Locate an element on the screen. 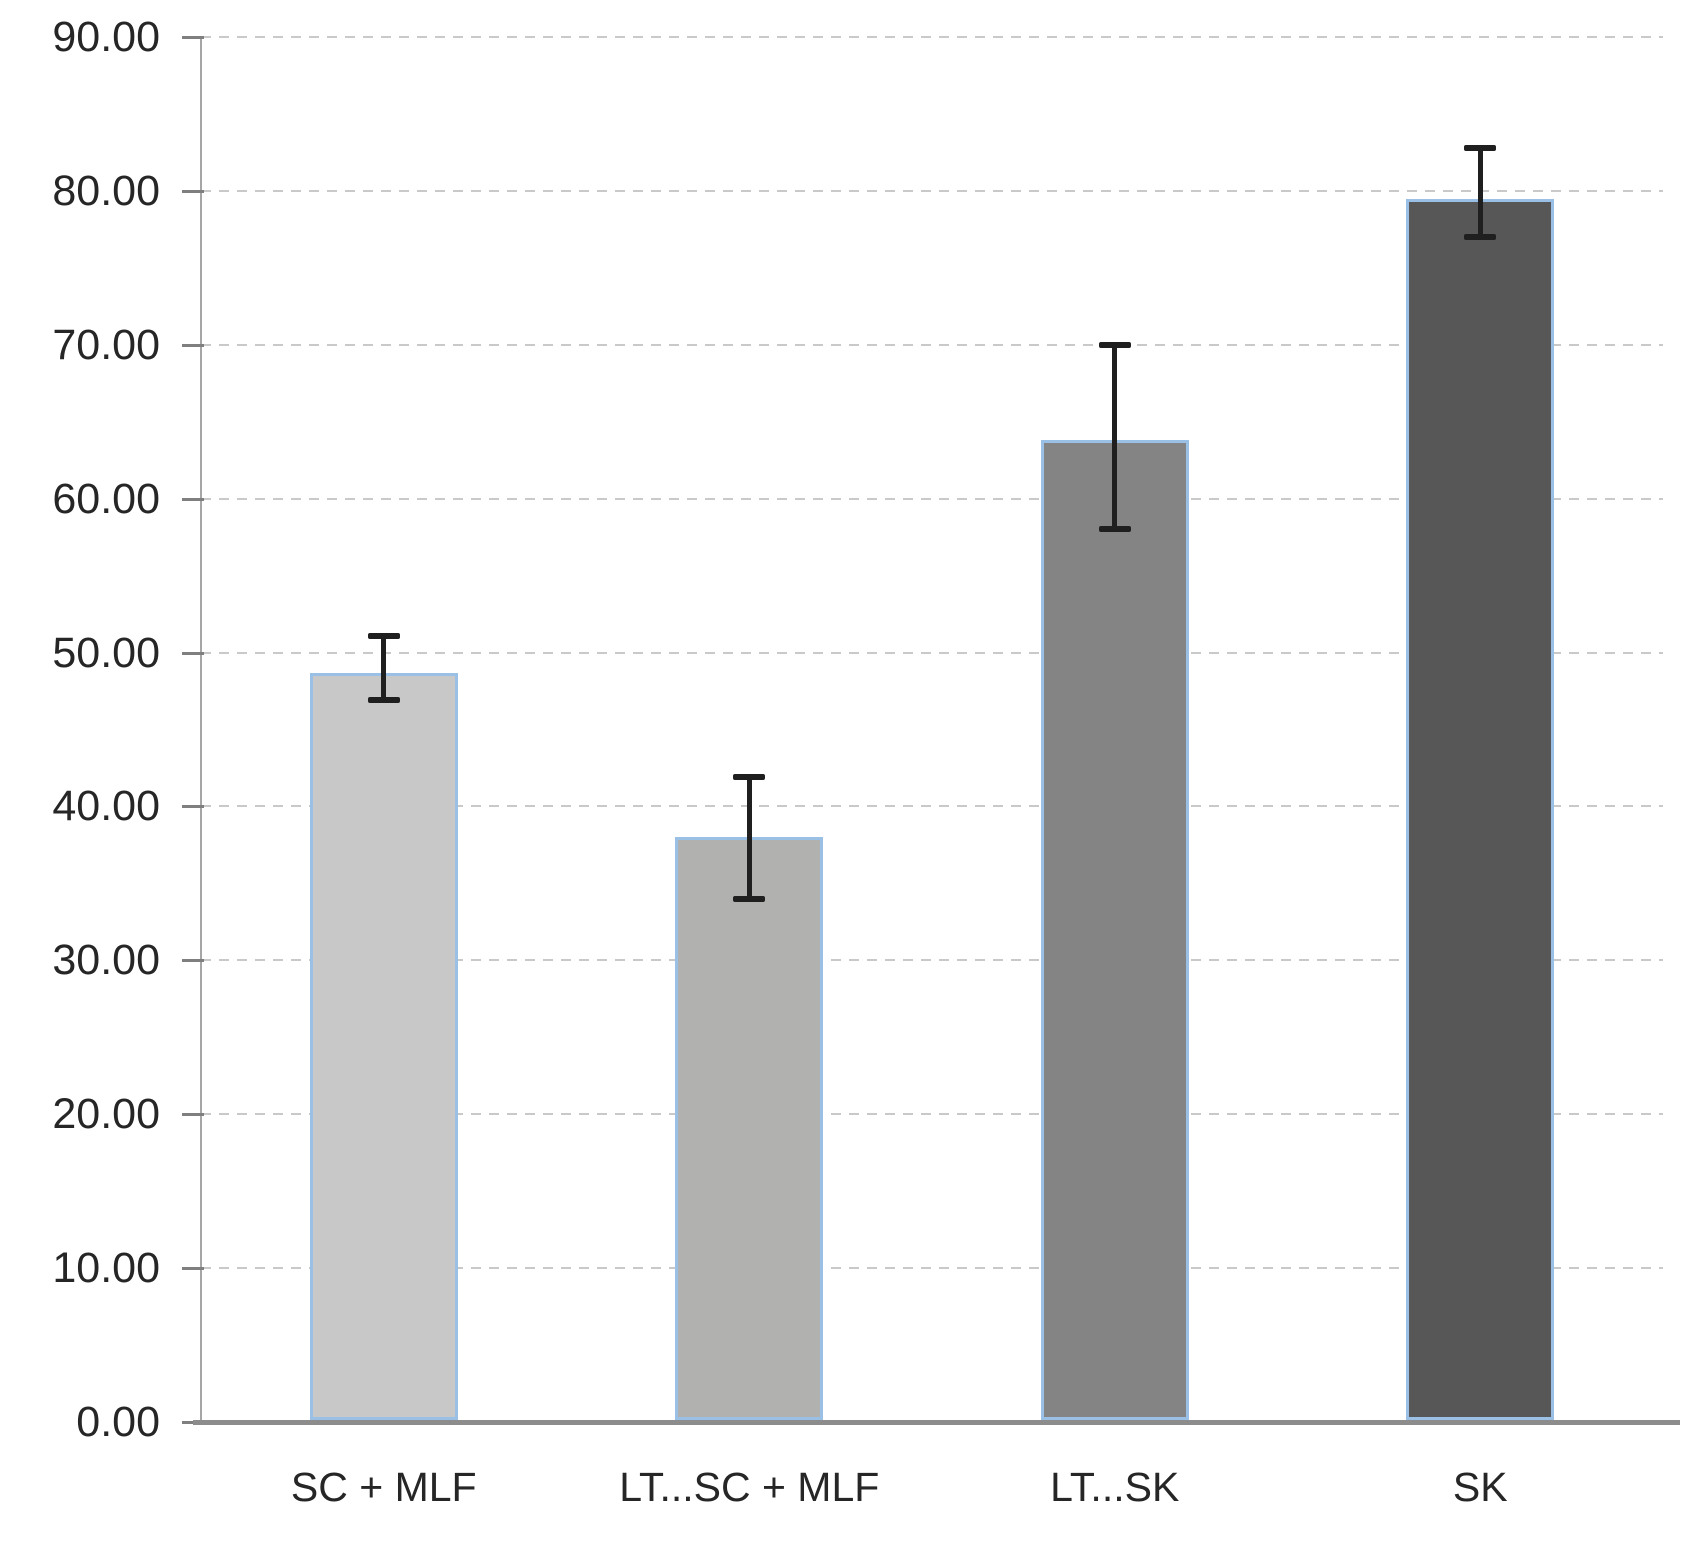 The height and width of the screenshot is (1541, 1697). y-tick-label: 50.00 is located at coordinates (106, 652).